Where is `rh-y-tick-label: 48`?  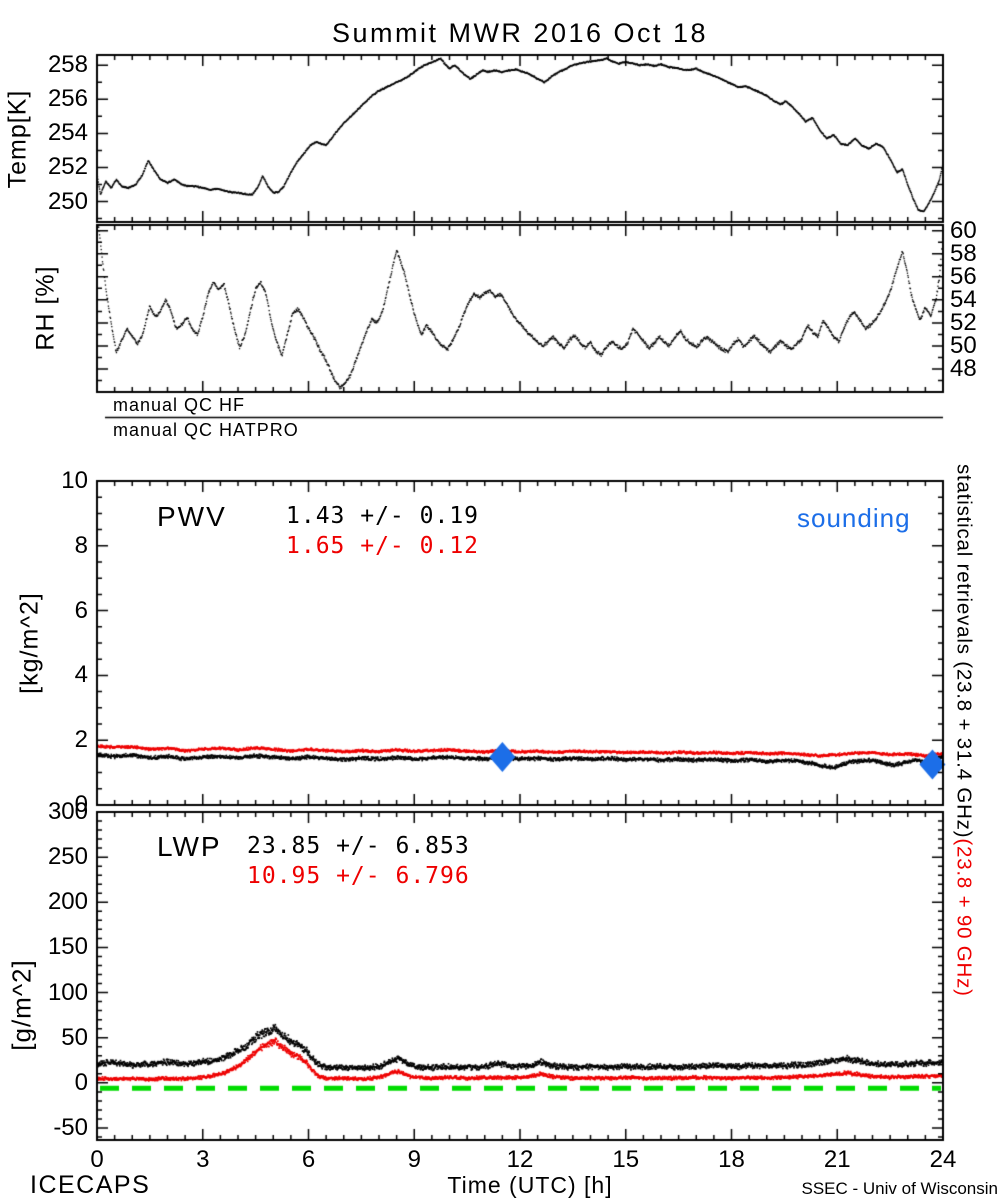 rh-y-tick-label: 48 is located at coordinates (963, 368).